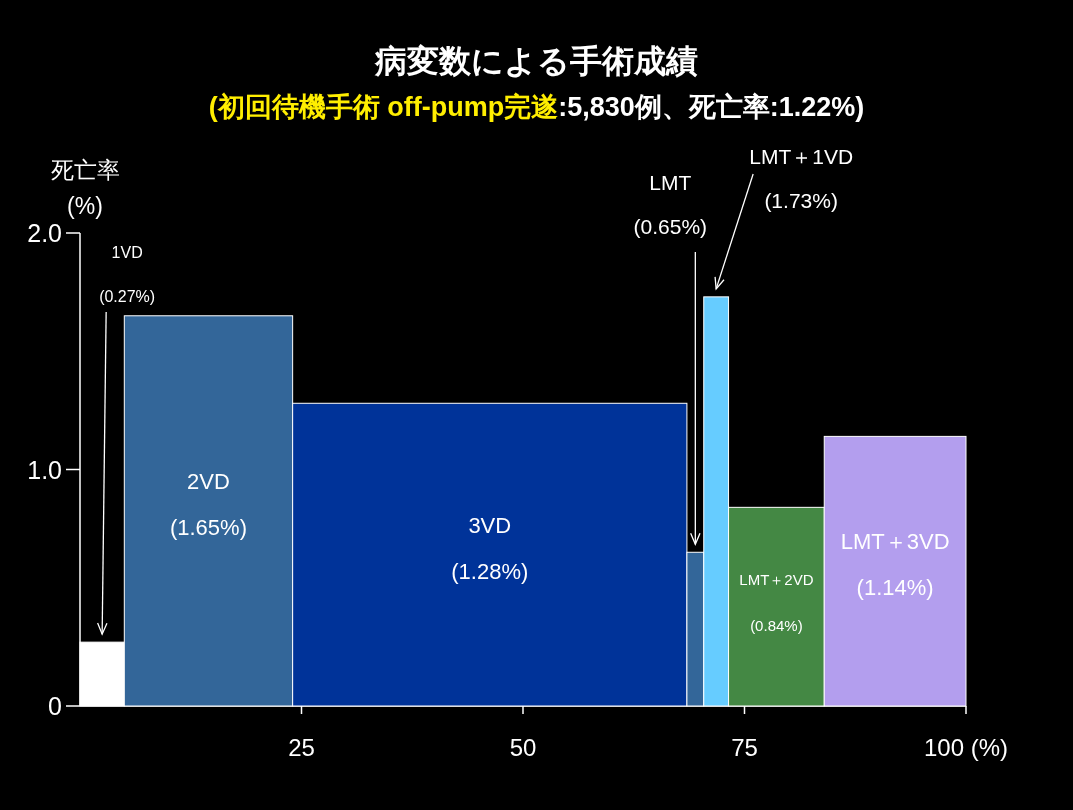 The image size is (1073, 810). What do you see at coordinates (208, 481) in the screenshot?
I see `category-label: 2VD` at bounding box center [208, 481].